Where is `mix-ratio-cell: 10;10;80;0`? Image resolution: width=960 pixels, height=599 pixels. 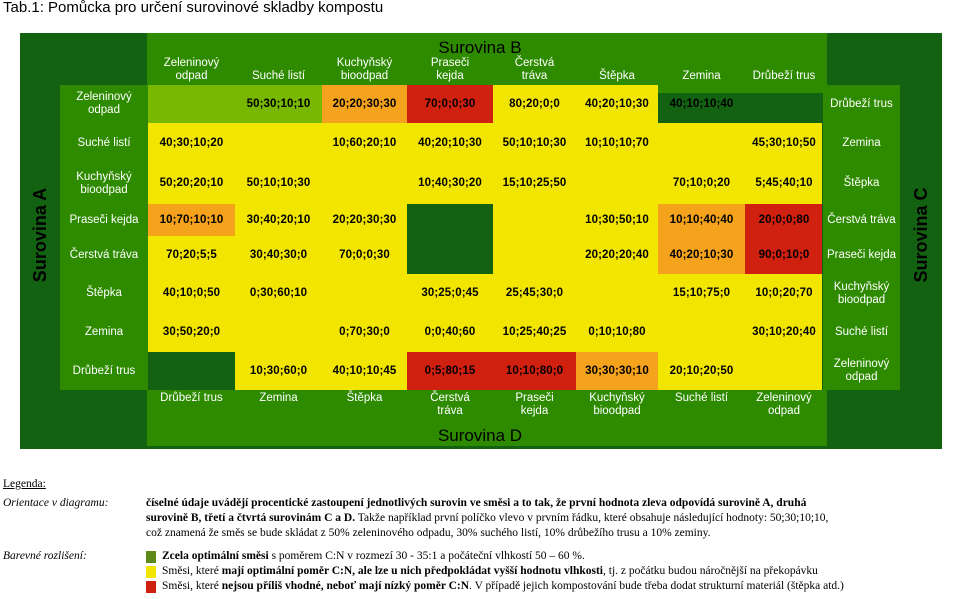
mix-ratio-cell: 10;10;80;0 is located at coordinates (534, 370).